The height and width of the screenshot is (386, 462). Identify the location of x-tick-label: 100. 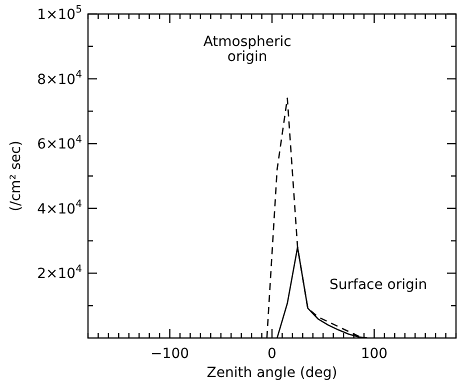
(374, 354).